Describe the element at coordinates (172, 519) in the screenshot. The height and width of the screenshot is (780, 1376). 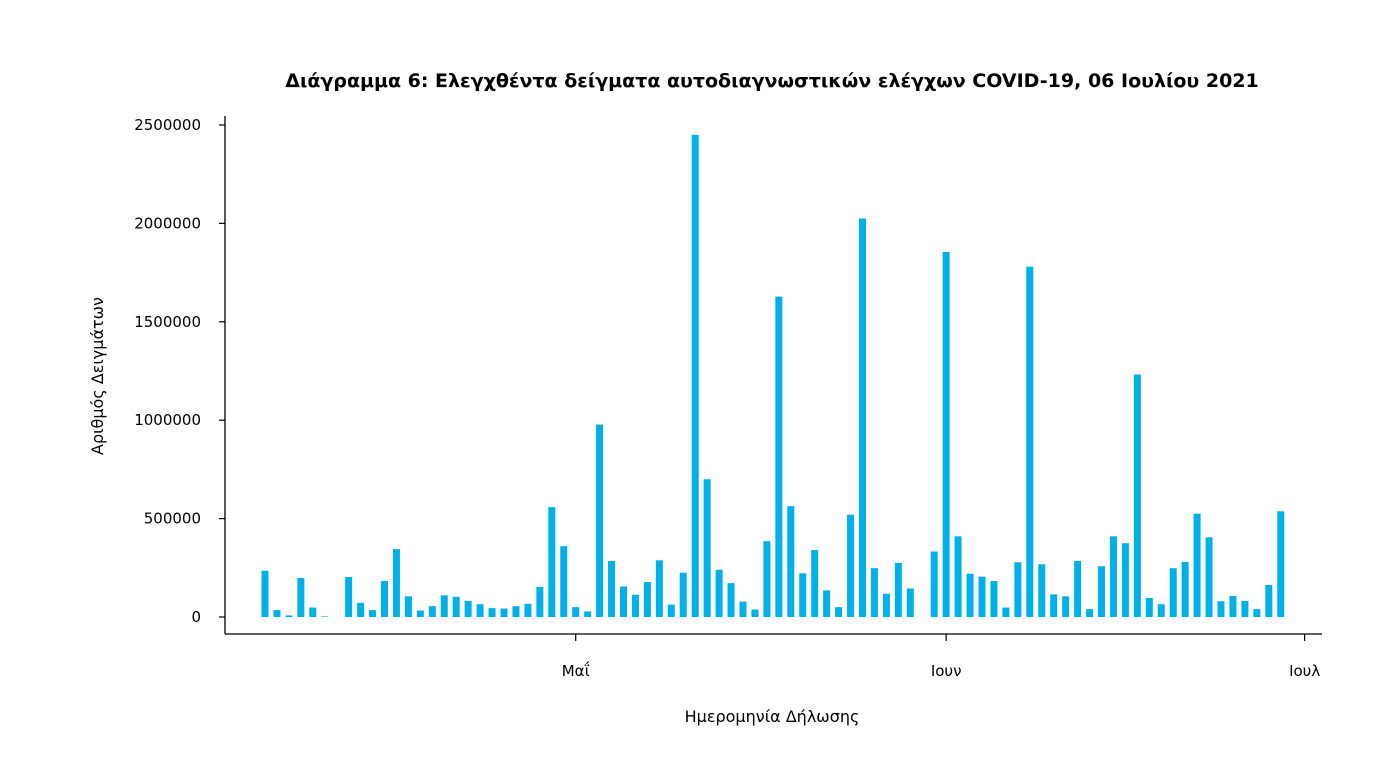
I see `y-tick-label: 500000` at that location.